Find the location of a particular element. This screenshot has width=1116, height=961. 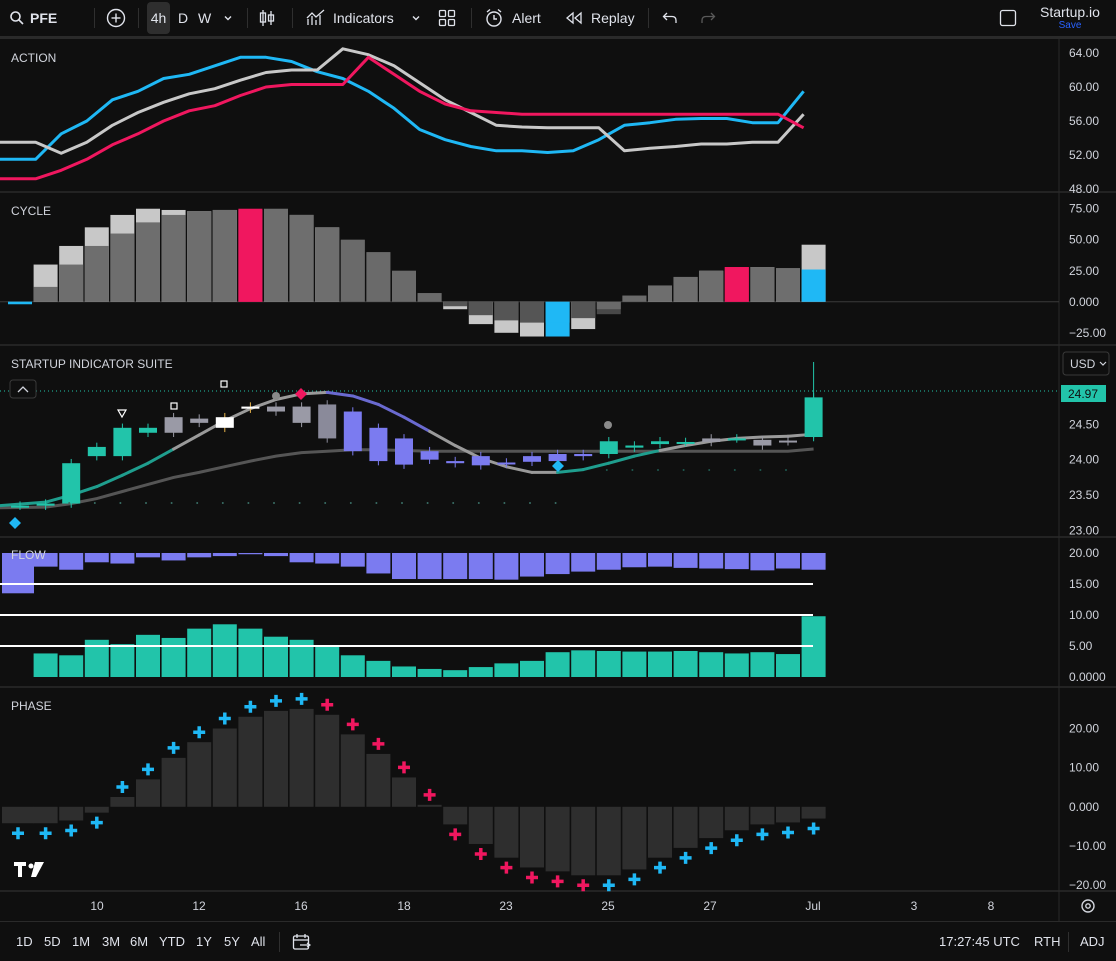

range-ytd: YTD is located at coordinates (172, 941).